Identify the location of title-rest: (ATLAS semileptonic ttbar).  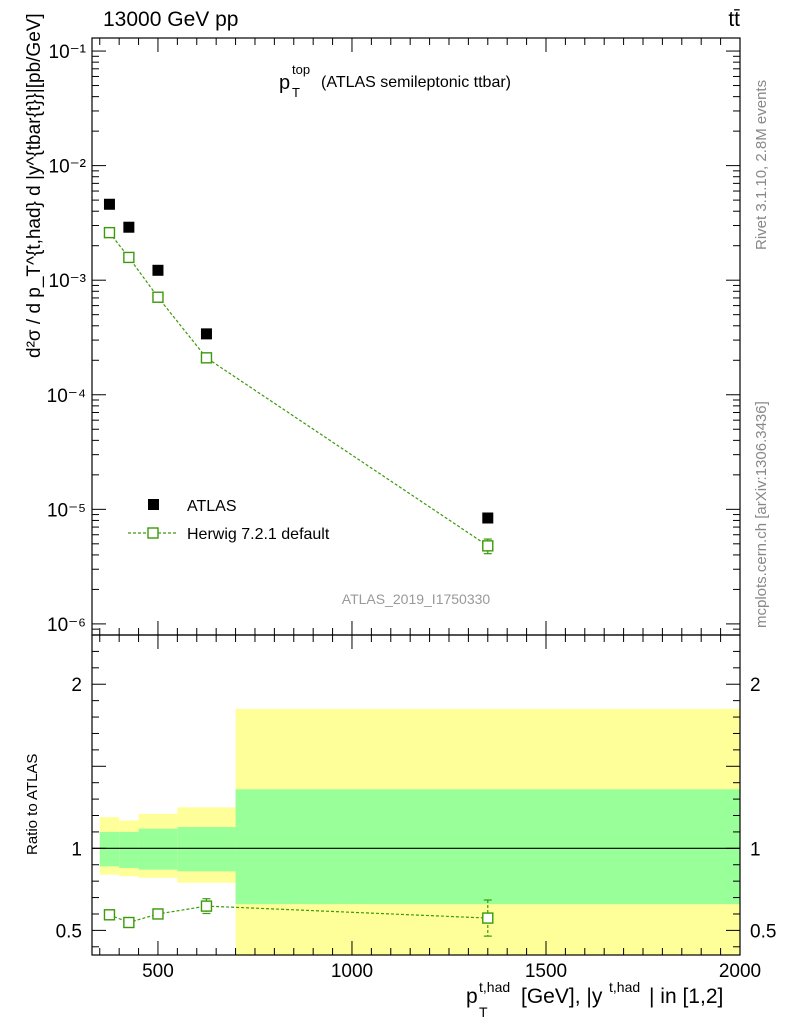
(416, 82).